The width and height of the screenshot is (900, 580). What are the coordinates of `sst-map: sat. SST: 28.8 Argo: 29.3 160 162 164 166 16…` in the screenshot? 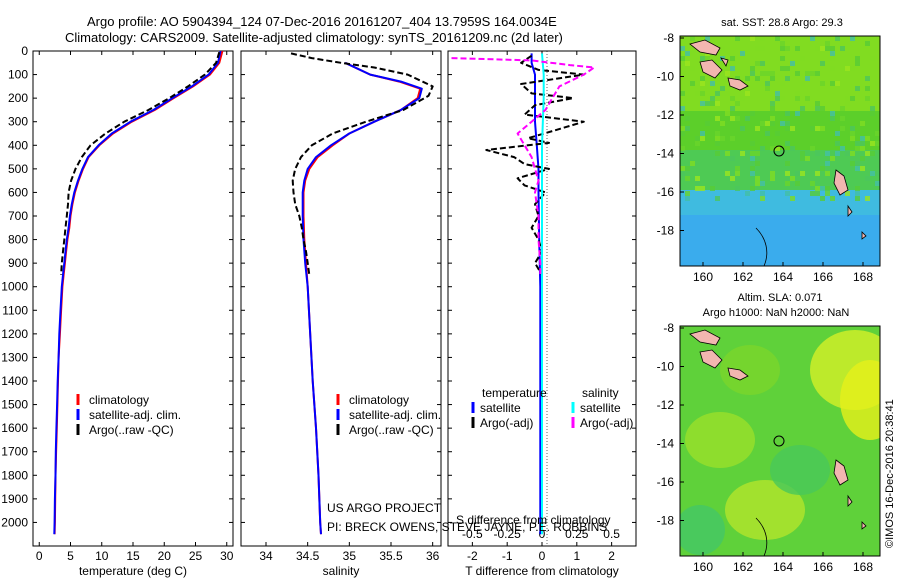 It's located at (769, 150).